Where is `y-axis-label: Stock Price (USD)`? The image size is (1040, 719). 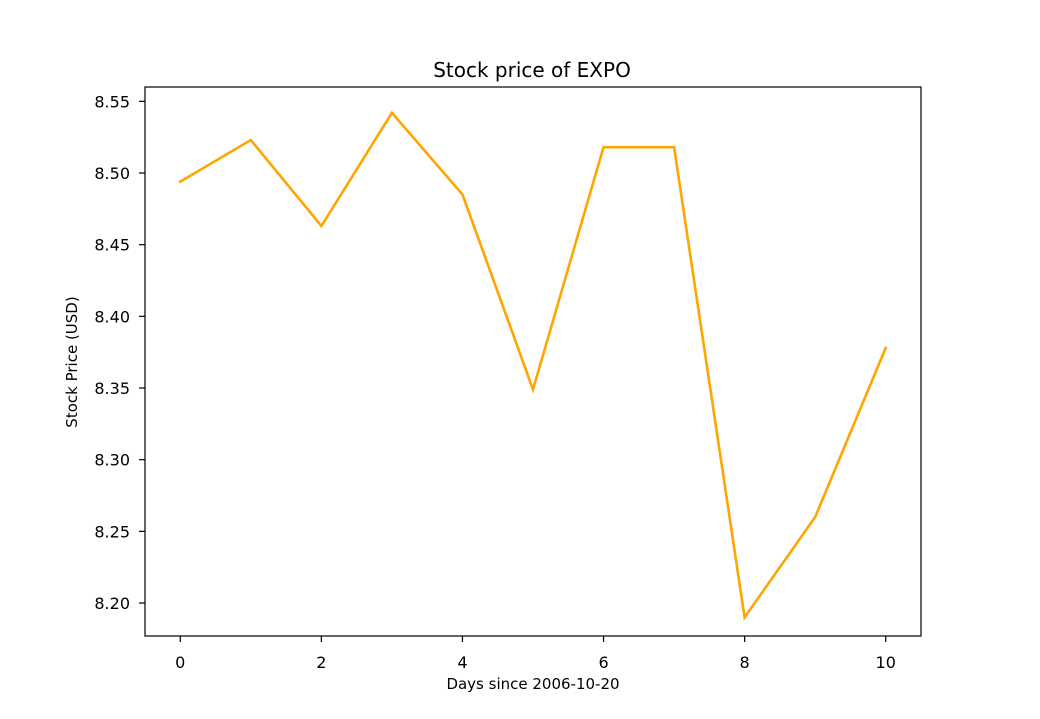
y-axis-label: Stock Price (USD) is located at coordinates (72, 361).